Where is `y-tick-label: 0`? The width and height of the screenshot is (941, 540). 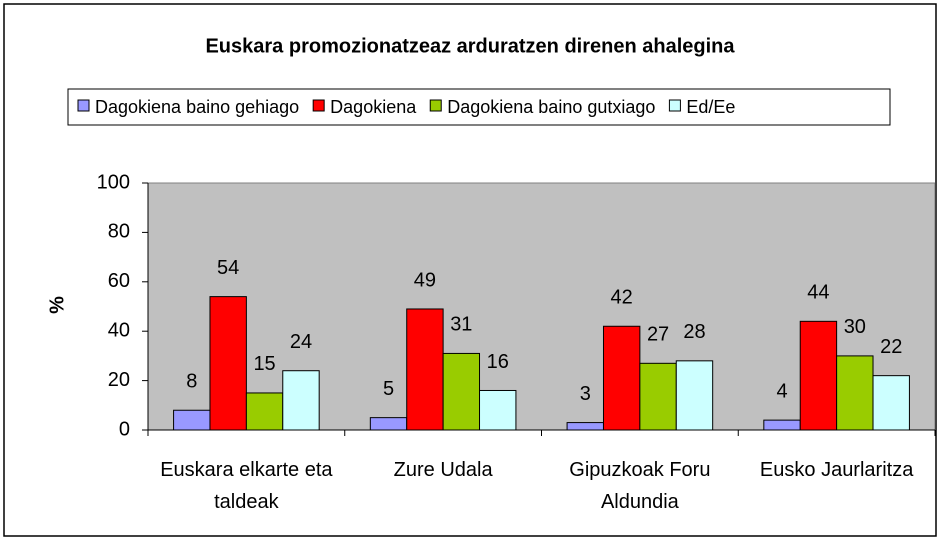
y-tick-label: 0 is located at coordinates (124, 429).